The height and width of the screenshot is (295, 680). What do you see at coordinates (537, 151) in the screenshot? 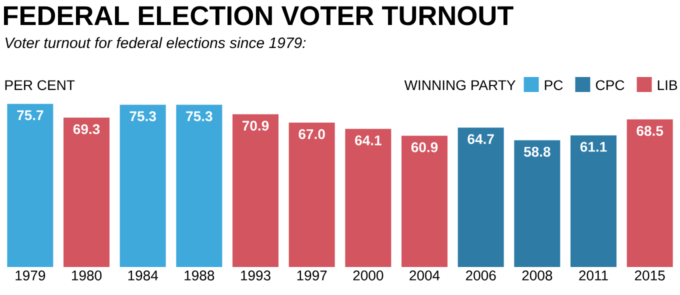
I see `data-label: 58.8` at bounding box center [537, 151].